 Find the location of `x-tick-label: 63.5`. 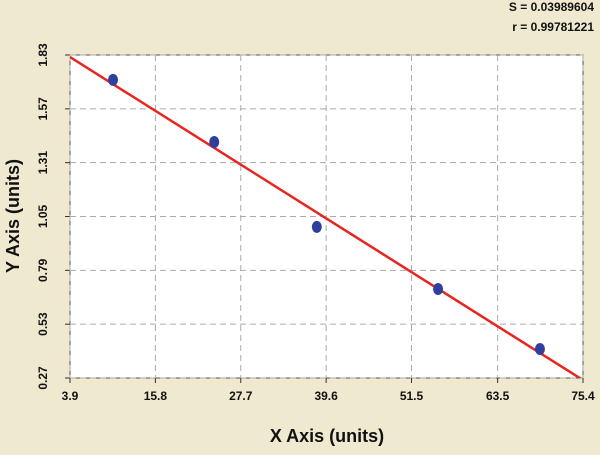

x-tick-label: 63.5 is located at coordinates (498, 396).